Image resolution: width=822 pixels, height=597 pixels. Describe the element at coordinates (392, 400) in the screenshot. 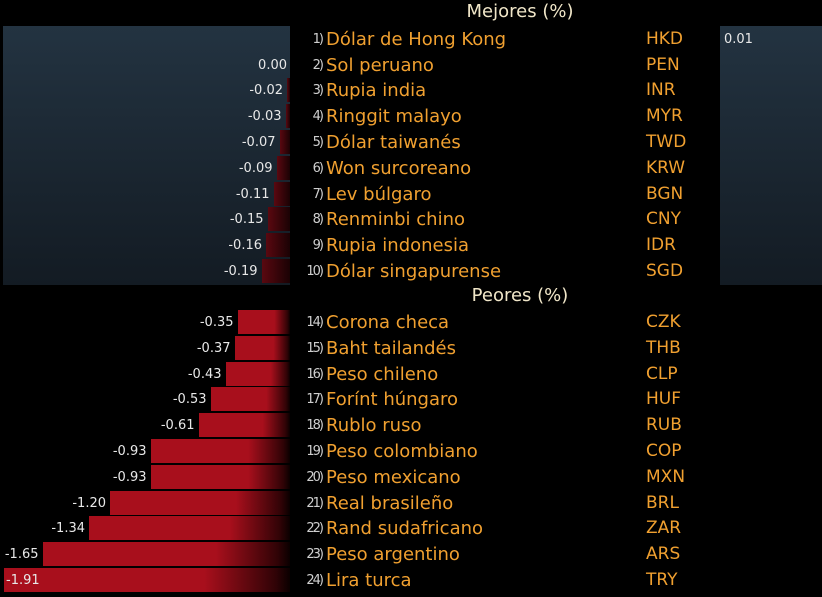

I see `currency-name: Forínt húngaro` at that location.